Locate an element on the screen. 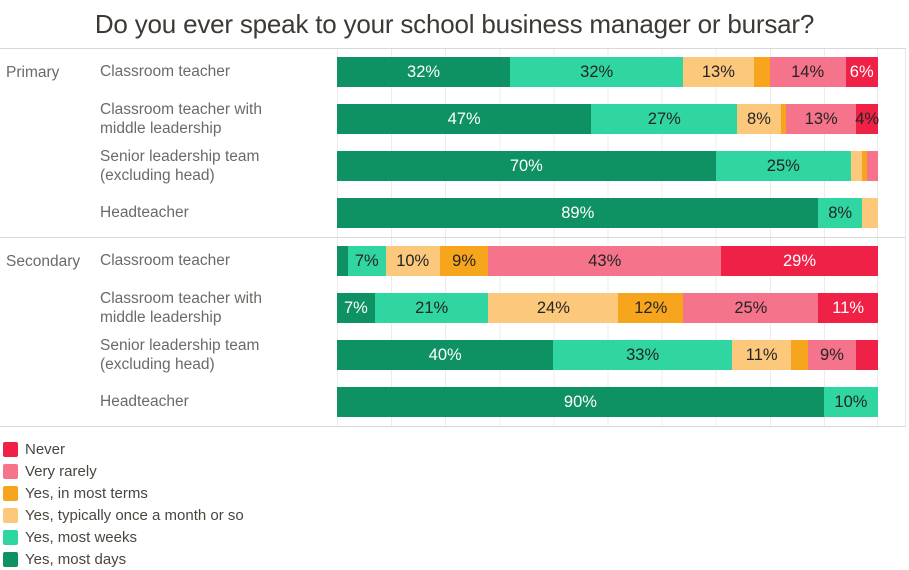 The height and width of the screenshot is (570, 909). bar-segment-never: 6% is located at coordinates (861, 72).